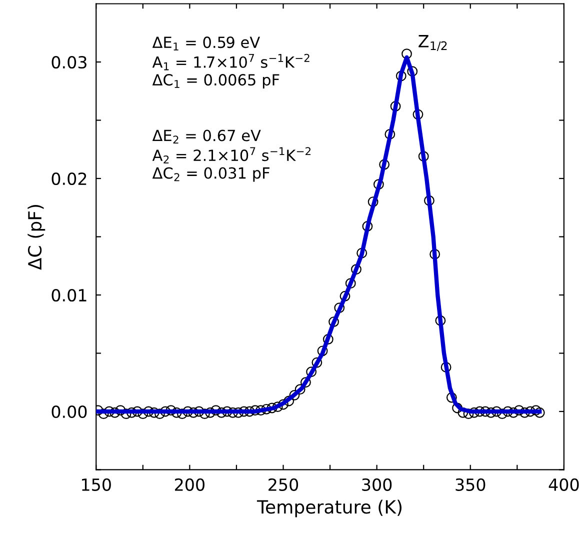  Describe the element at coordinates (69, 62) in the screenshot. I see `y-tick-label: 0.03` at that location.